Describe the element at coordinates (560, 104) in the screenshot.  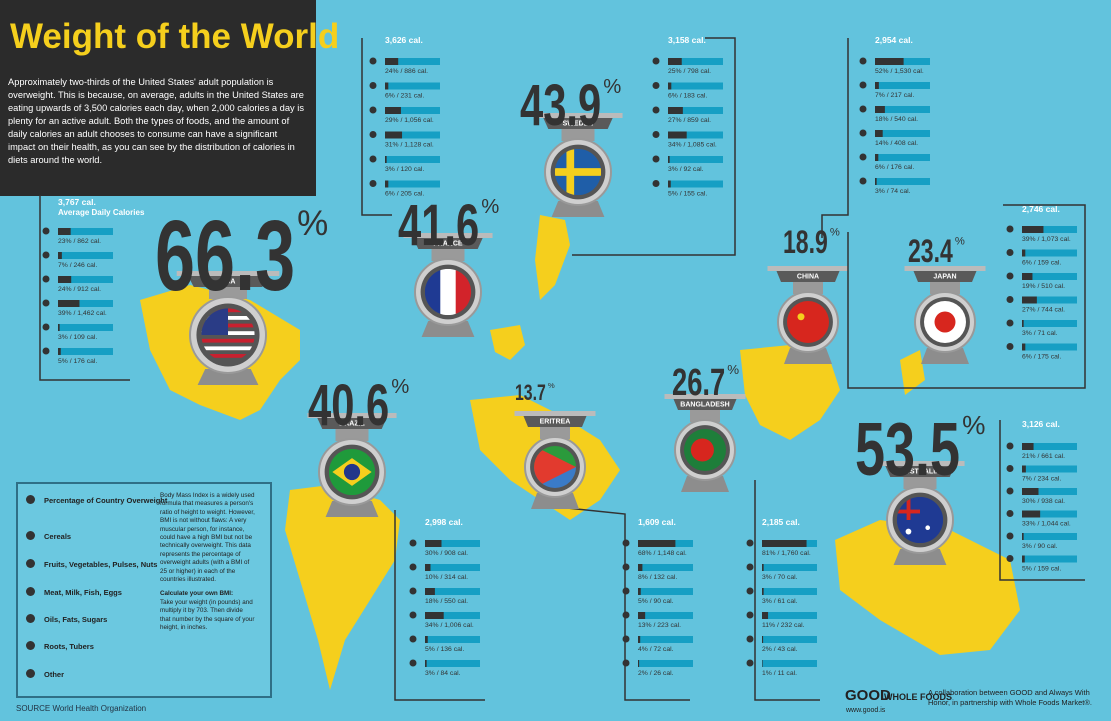
I see `overweight-value: 43.9` at that location.